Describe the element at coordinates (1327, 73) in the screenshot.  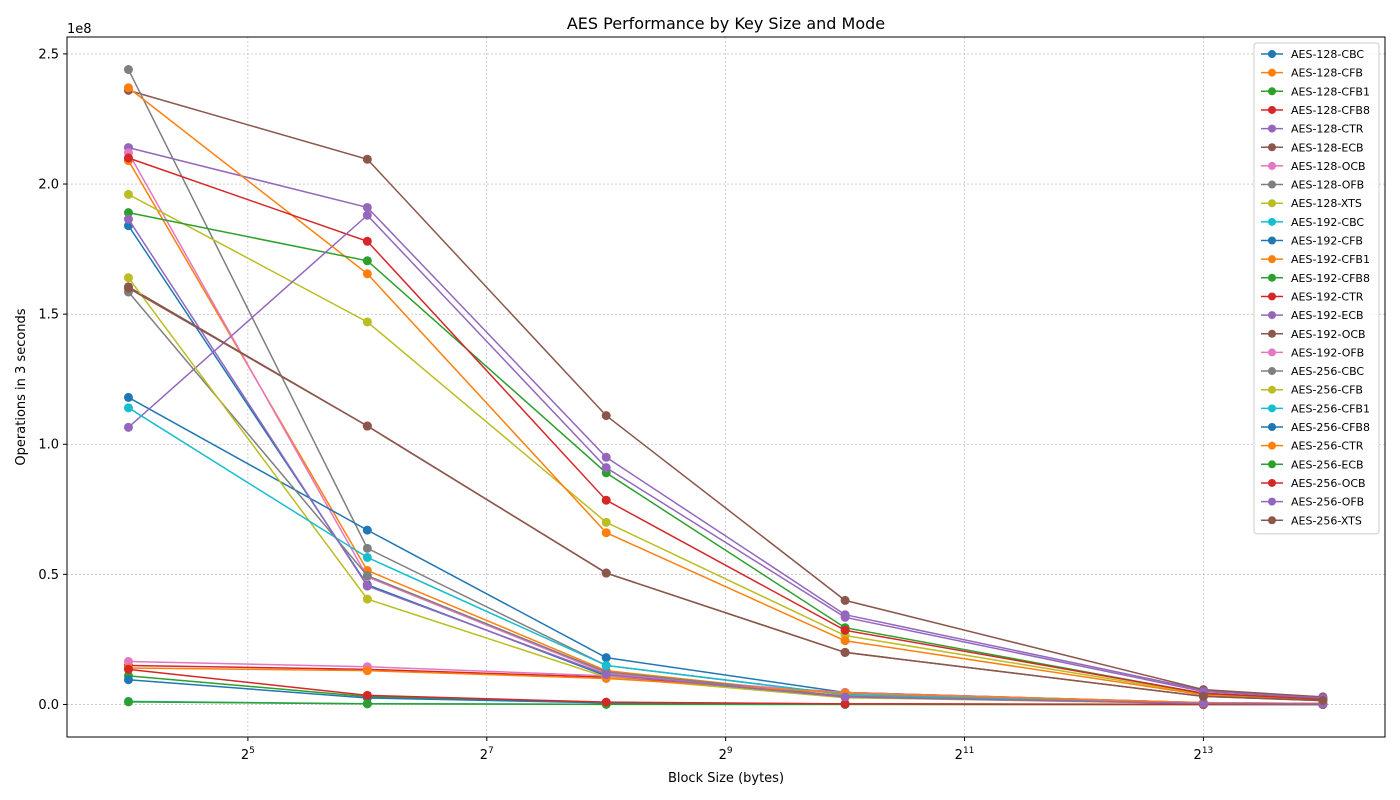
I see `legend-label: AES-128-CFB` at that location.